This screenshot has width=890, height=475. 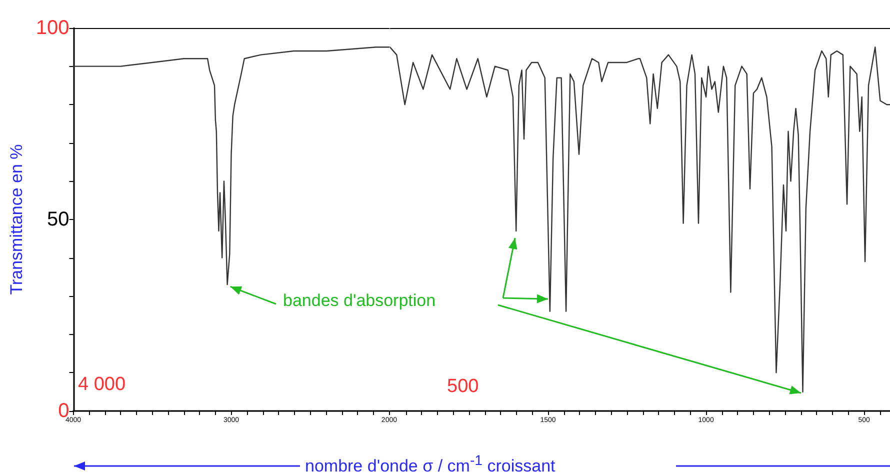 I want to click on annotation: 500, so click(x=463, y=387).